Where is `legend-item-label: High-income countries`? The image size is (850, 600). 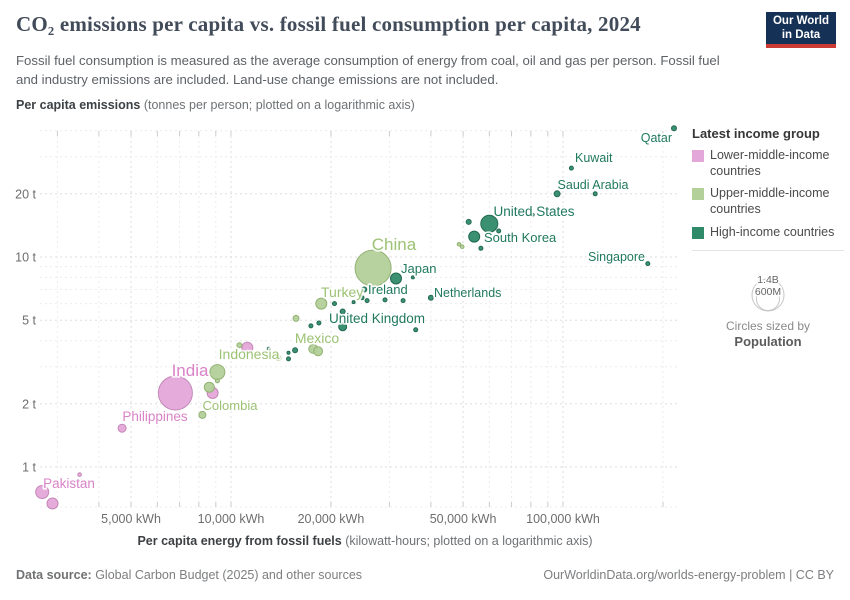 legend-item-label: High-income countries is located at coordinates (772, 231).